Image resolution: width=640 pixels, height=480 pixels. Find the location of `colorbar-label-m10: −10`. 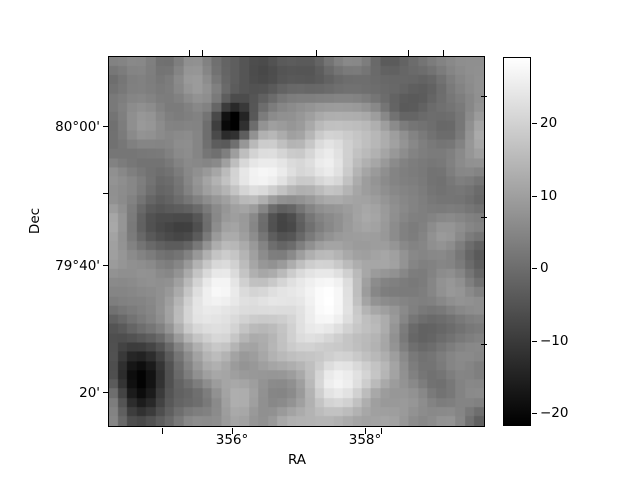

colorbar-label-m10: −10 is located at coordinates (554, 341).